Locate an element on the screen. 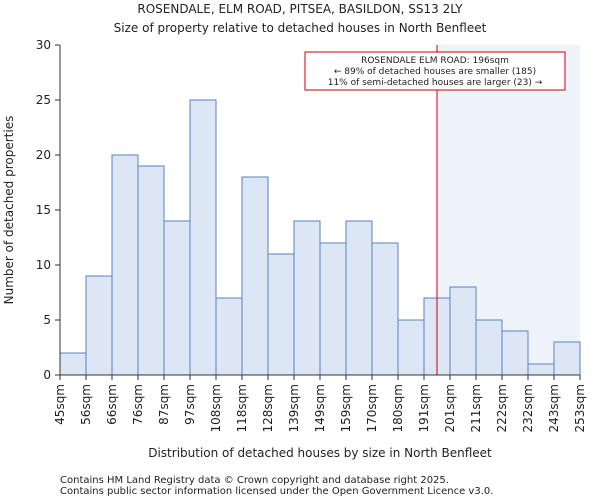  annotation-line-1: ROSENDALE ELM ROAD: 196sqm is located at coordinates (435, 61).